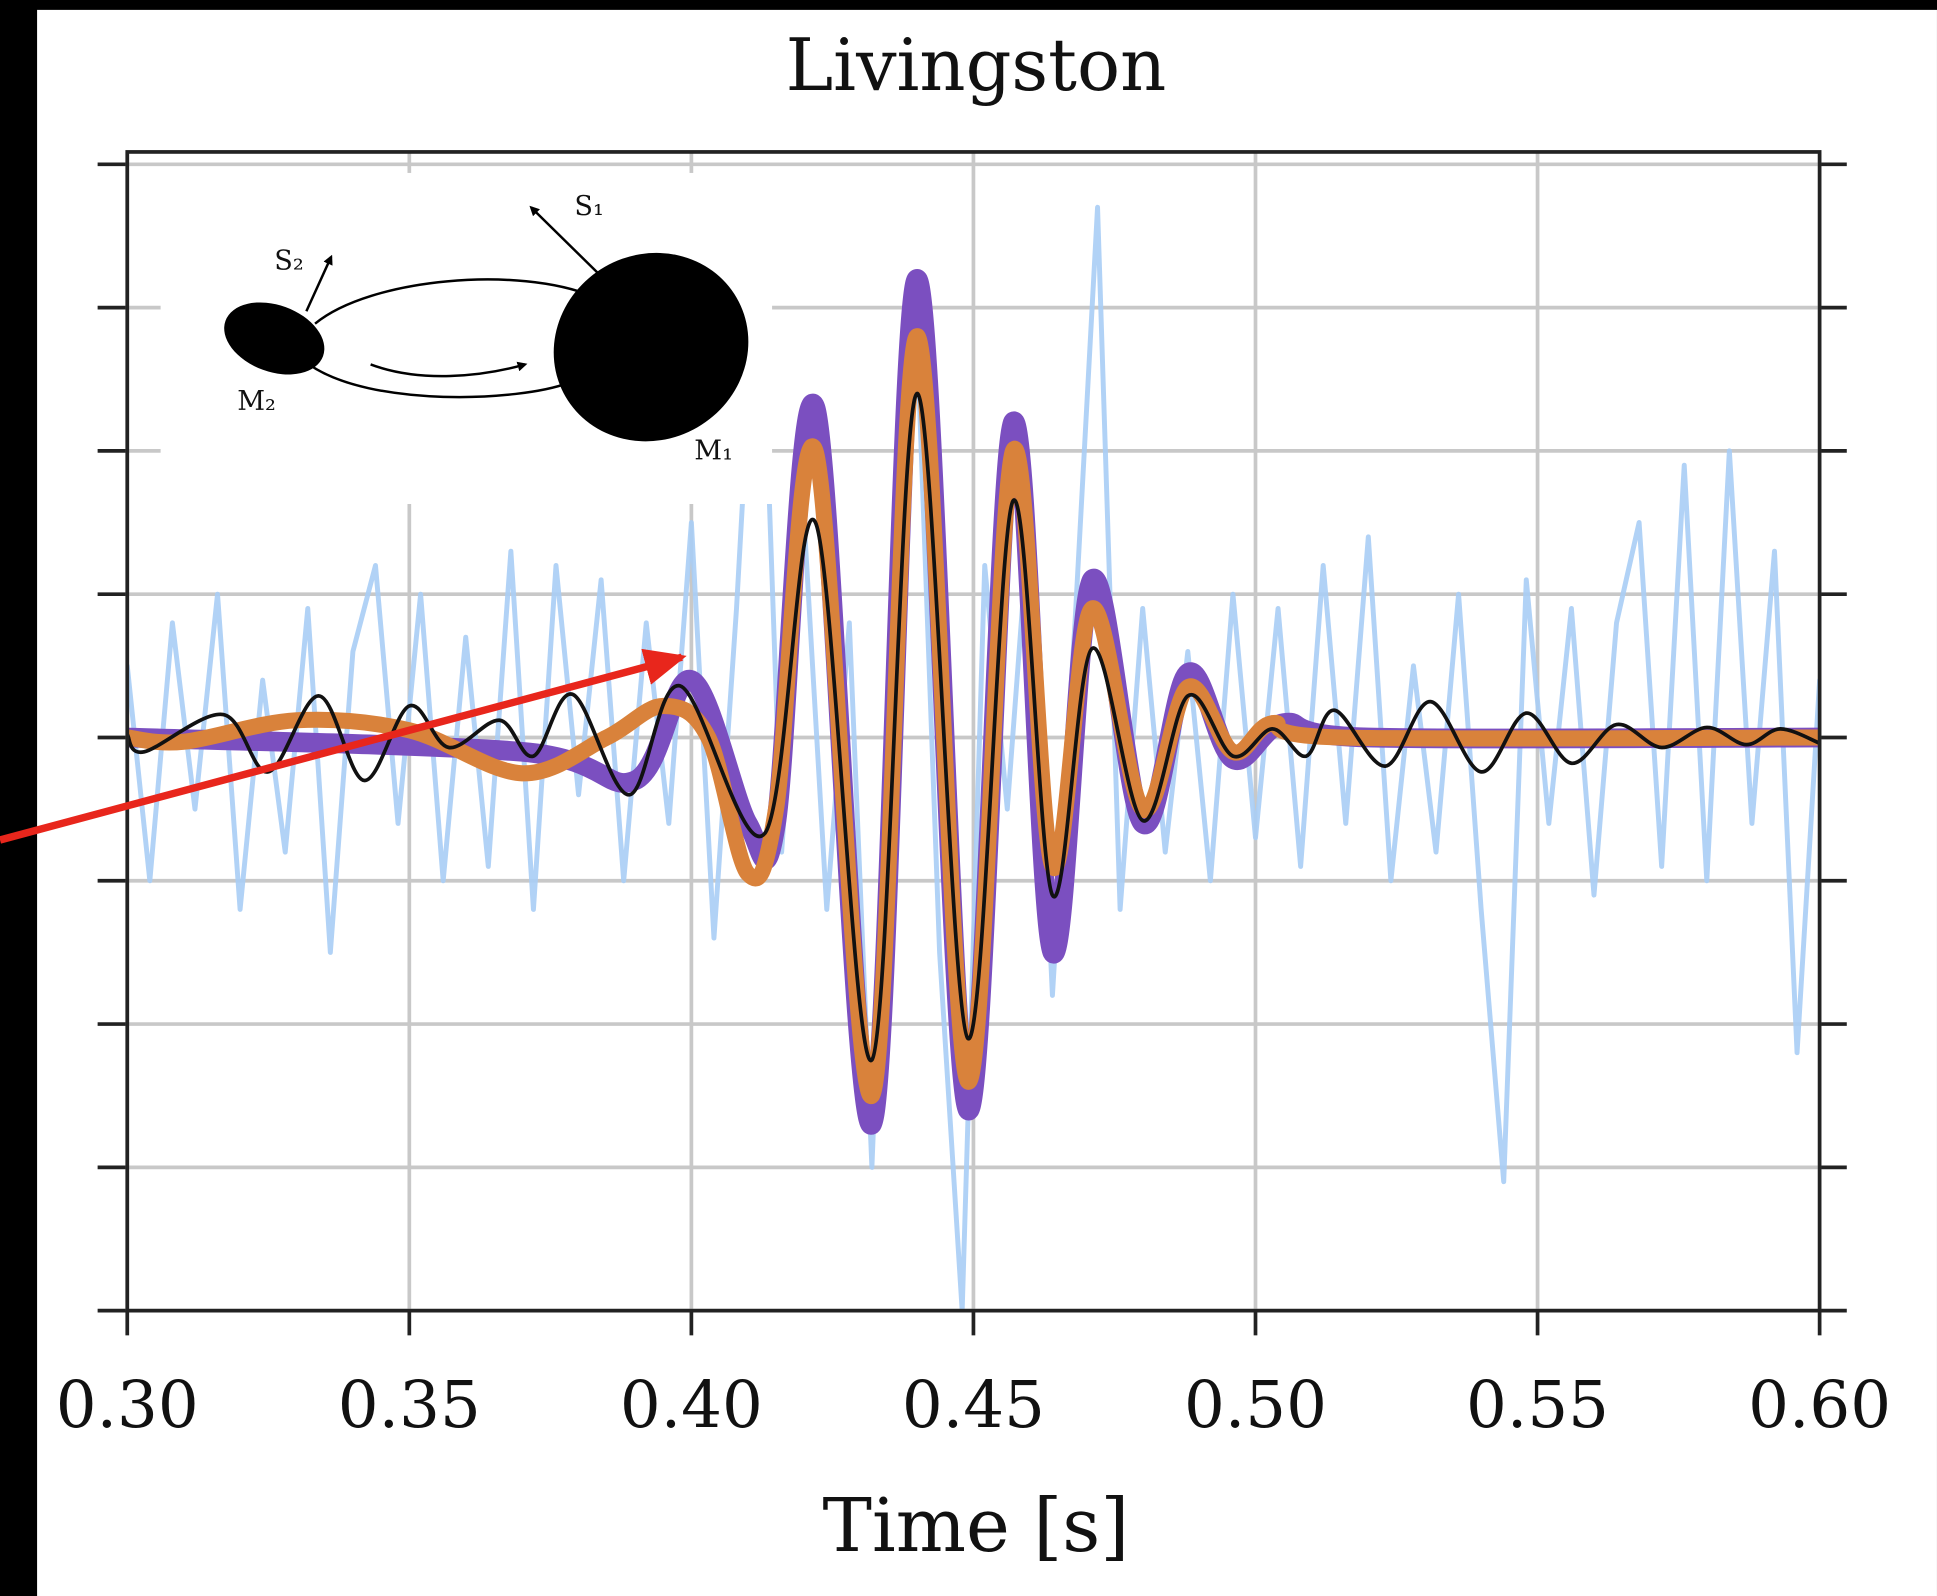 This screenshot has width=1937, height=1596. Describe the element at coordinates (343, 746) in the screenshot. I see `pointer-arrow` at that location.